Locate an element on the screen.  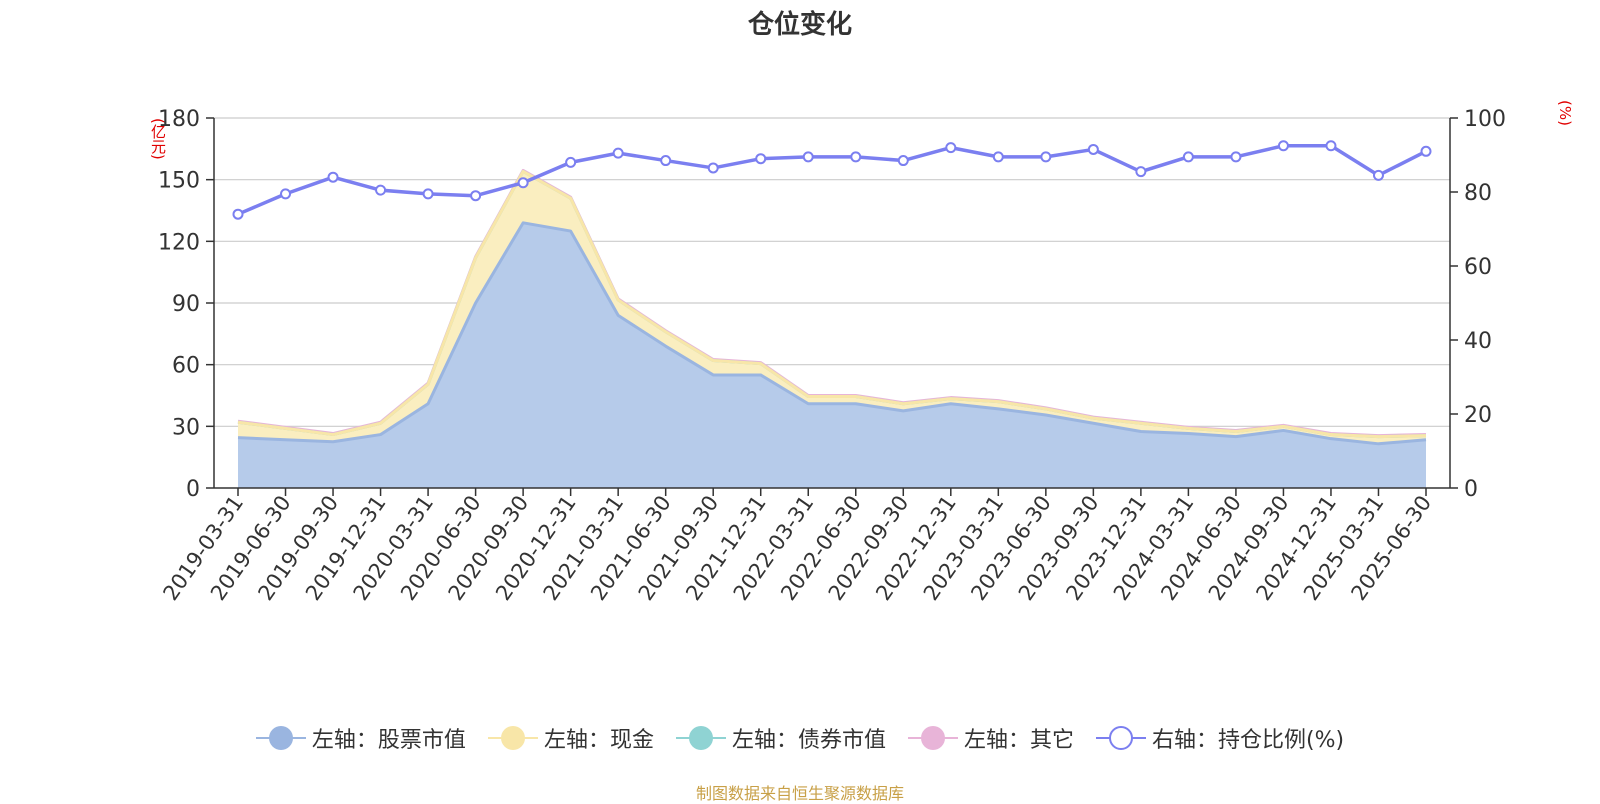
chart-title: 仓位变化 is located at coordinates (799, 25).